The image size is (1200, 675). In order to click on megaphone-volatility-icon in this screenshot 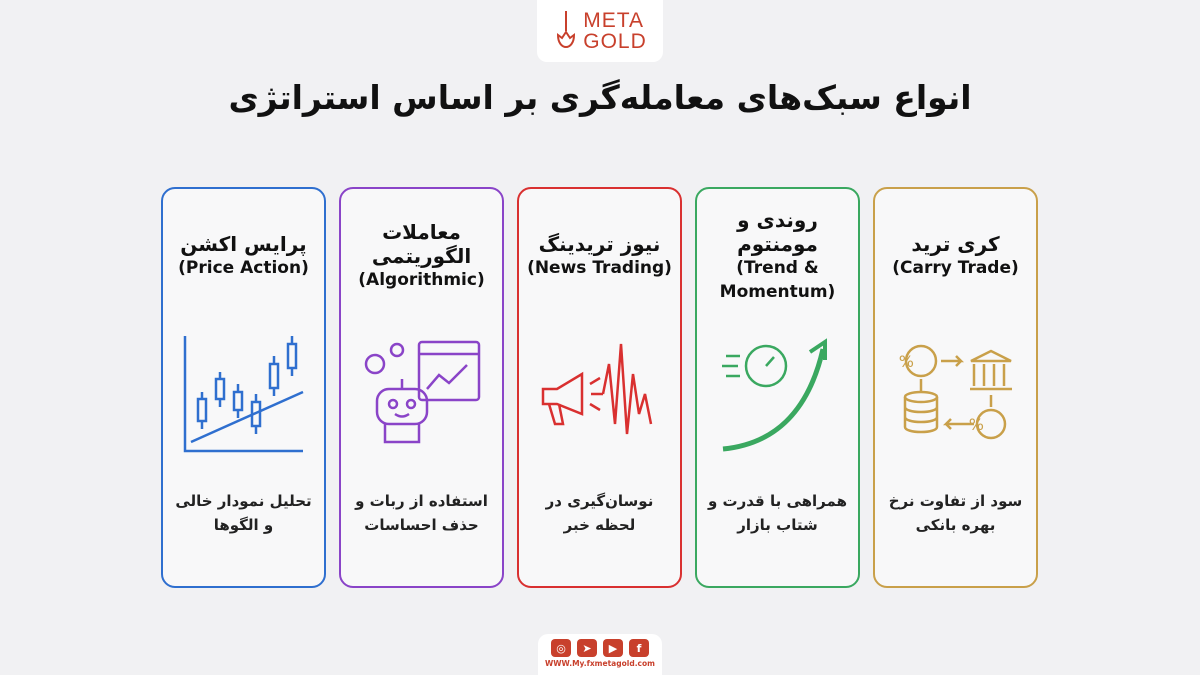, I will do `click(600, 394)`.